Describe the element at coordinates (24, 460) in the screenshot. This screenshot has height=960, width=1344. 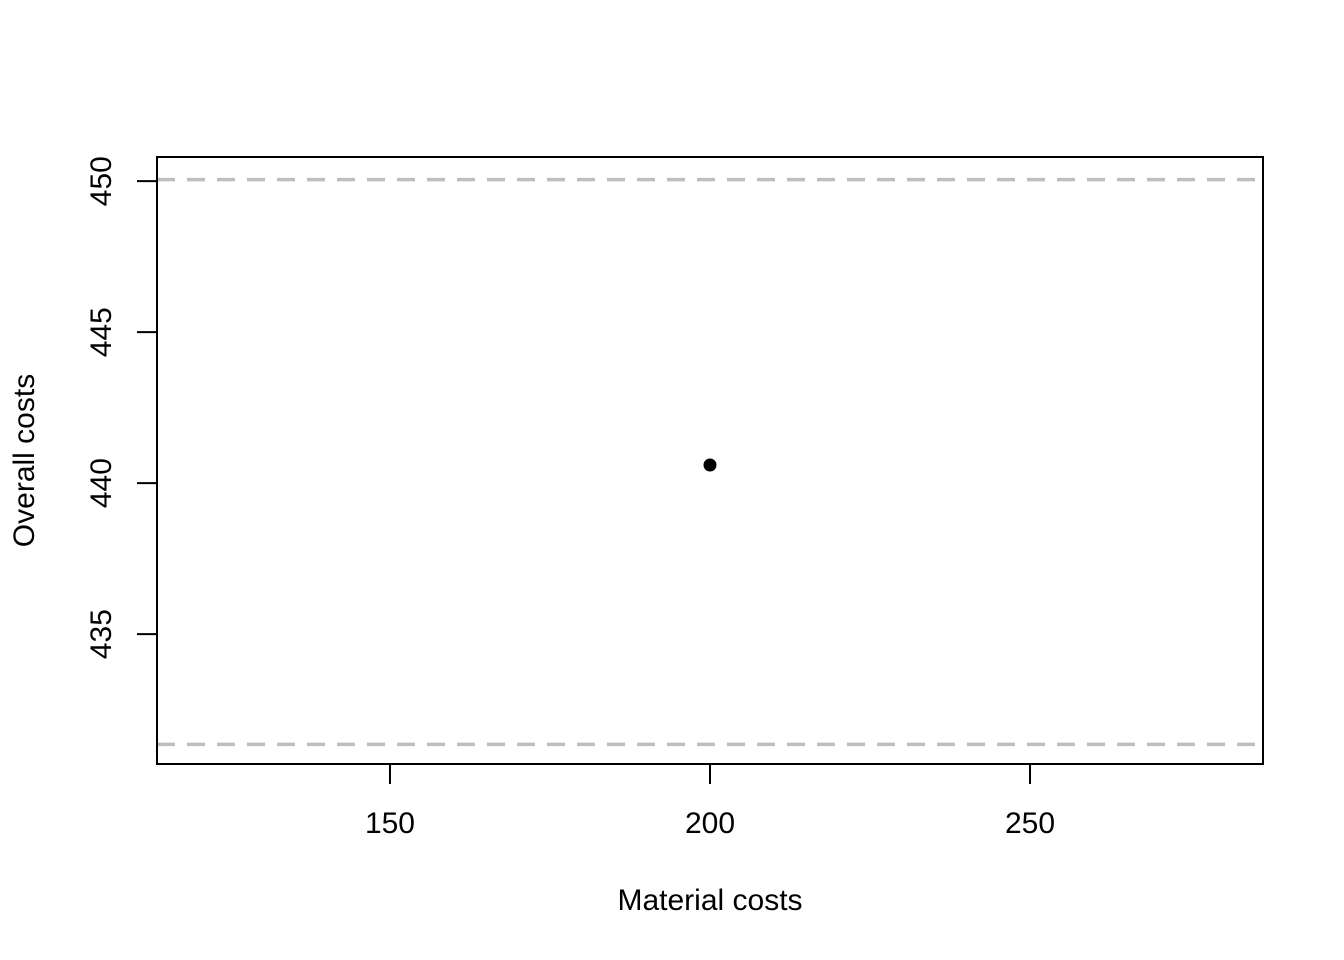
I see `y-axis-label: Overall costs` at that location.